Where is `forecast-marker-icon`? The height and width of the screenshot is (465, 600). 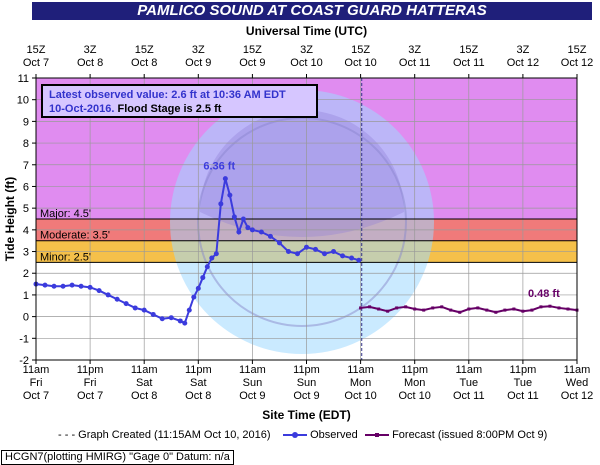
forecast-marker-icon is located at coordinates (377, 435).